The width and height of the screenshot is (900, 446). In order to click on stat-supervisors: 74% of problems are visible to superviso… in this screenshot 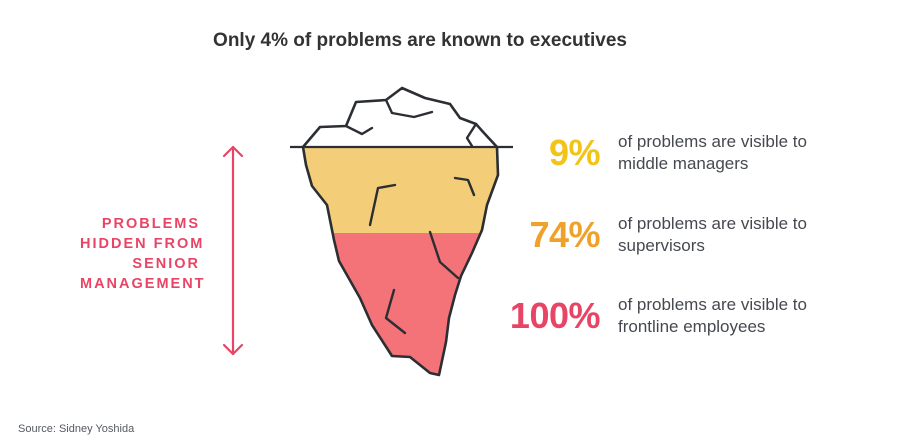, I will do `click(653, 235)`.